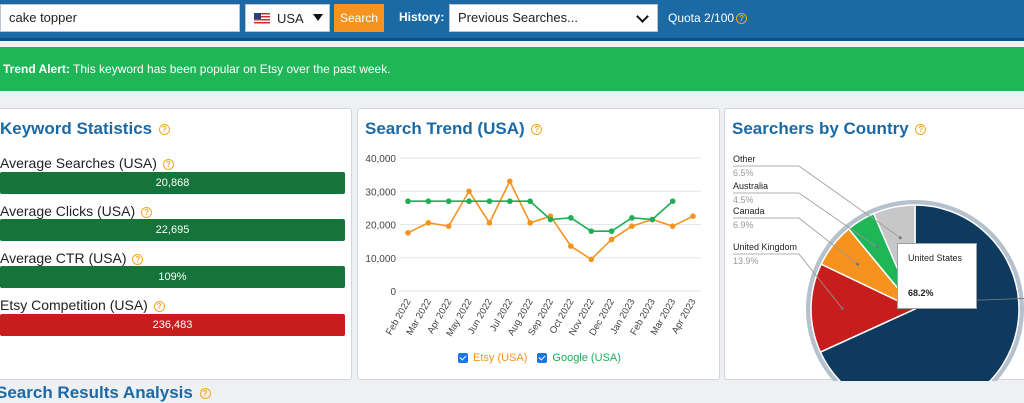 Image resolution: width=1024 pixels, height=403 pixels. Describe the element at coordinates (76, 128) in the screenshot. I see `keyword-statistics-title: Keyword Statistics` at that location.